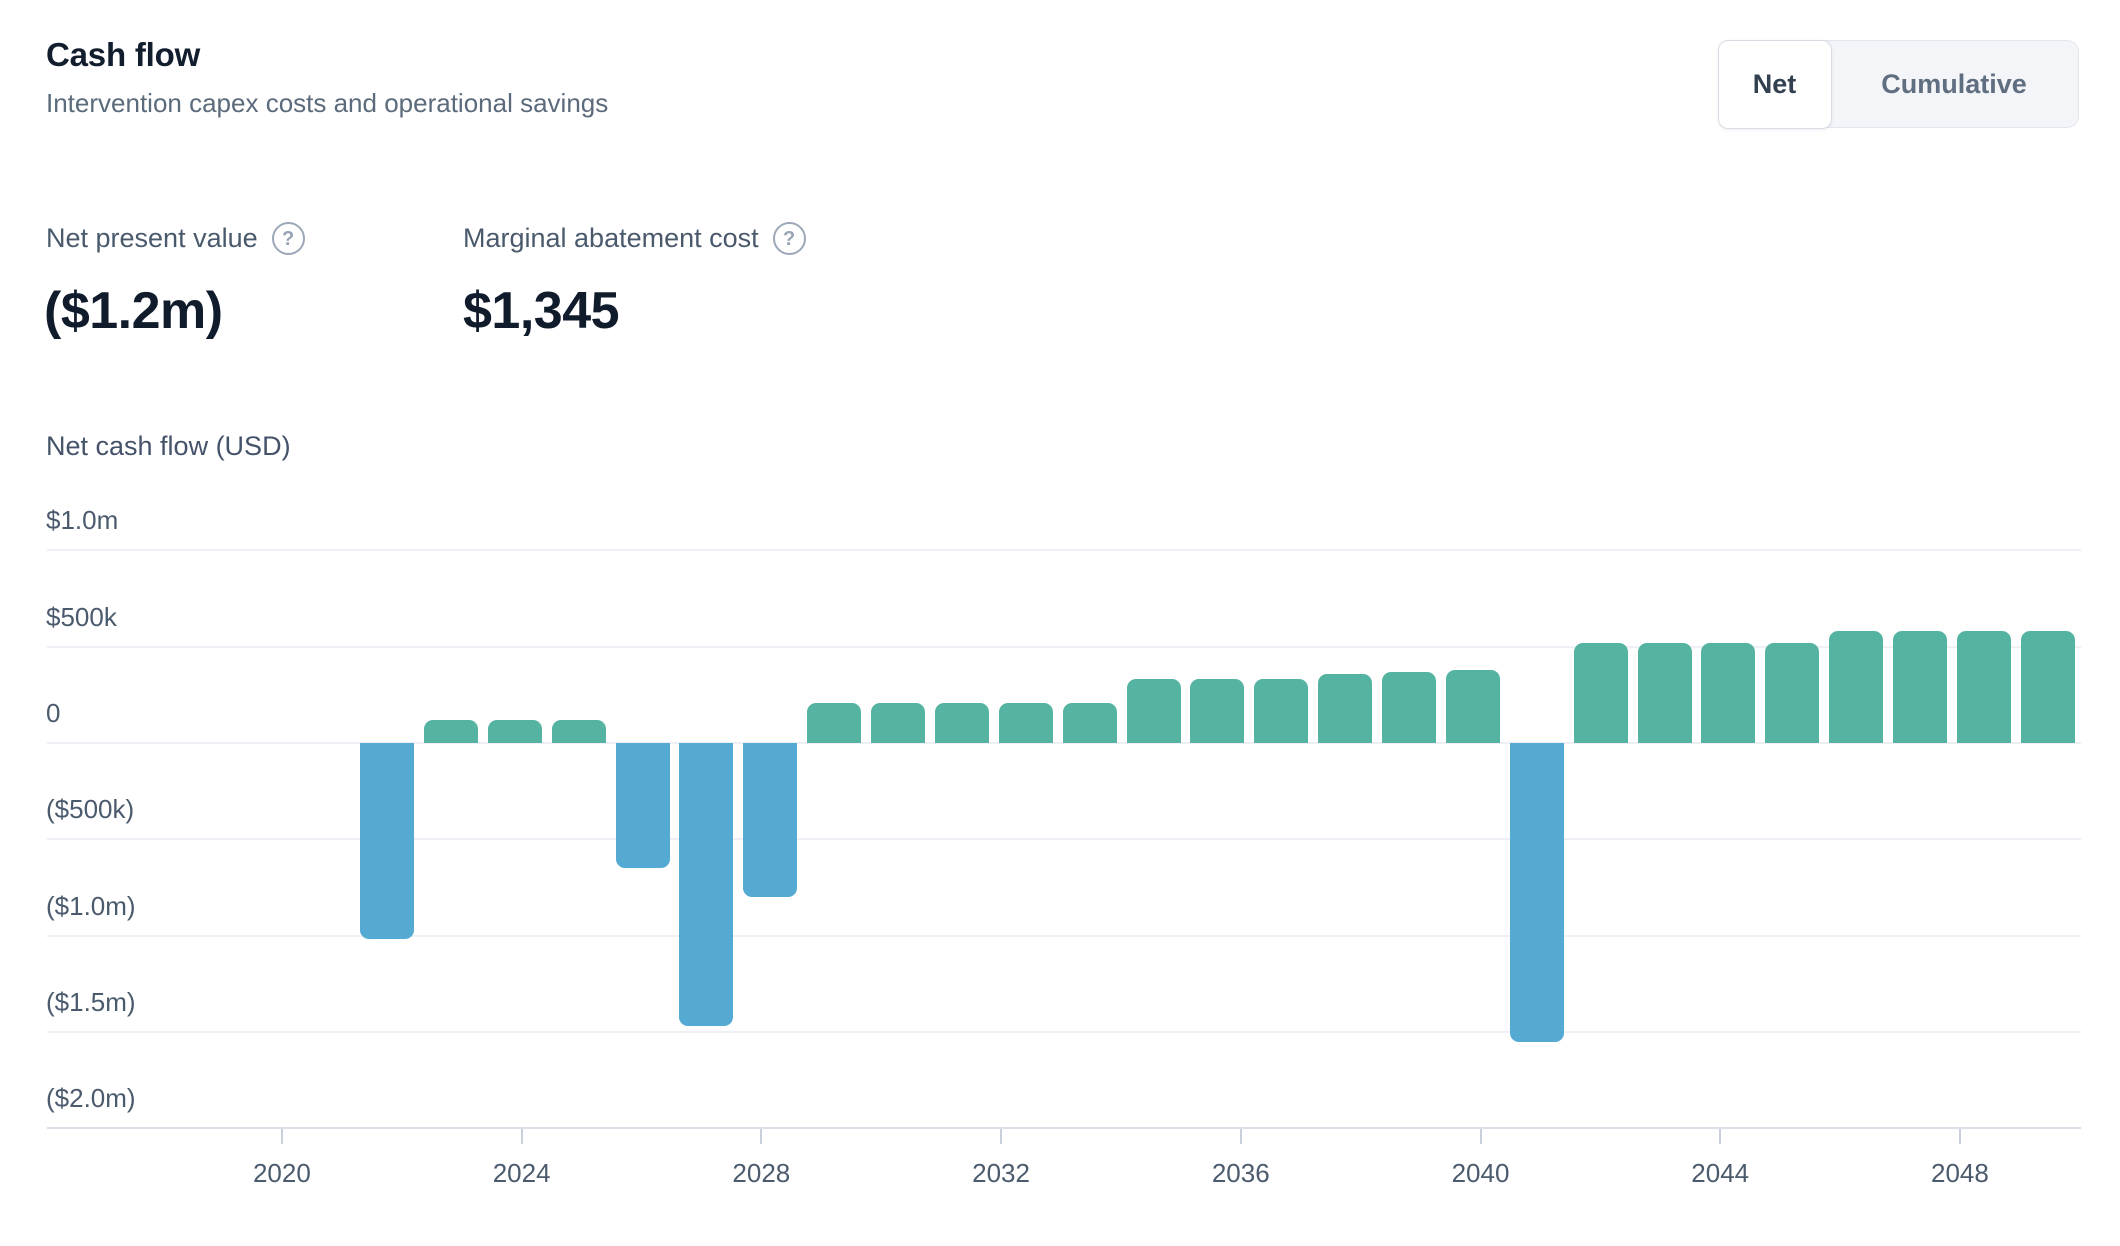 This screenshot has height=1246, width=2120. Describe the element at coordinates (387, 841) in the screenshot. I see `bar-2021` at that location.